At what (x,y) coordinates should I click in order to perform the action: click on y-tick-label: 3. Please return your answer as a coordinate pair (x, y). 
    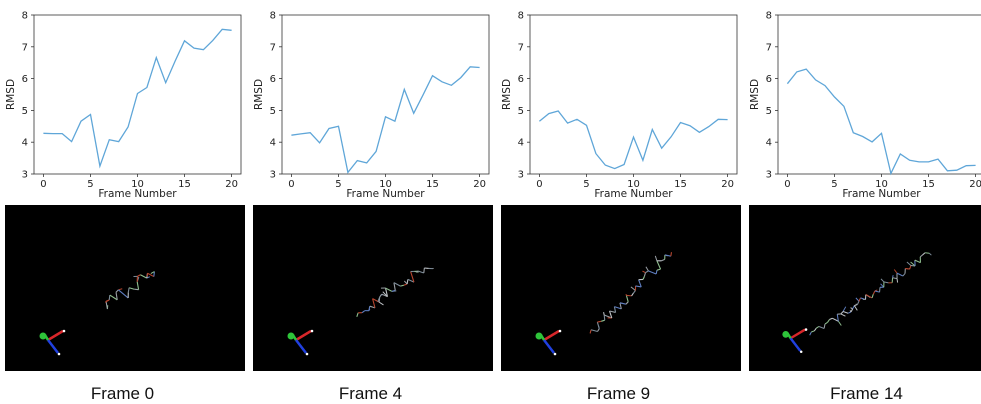
    Looking at the image, I should click on (25, 175).